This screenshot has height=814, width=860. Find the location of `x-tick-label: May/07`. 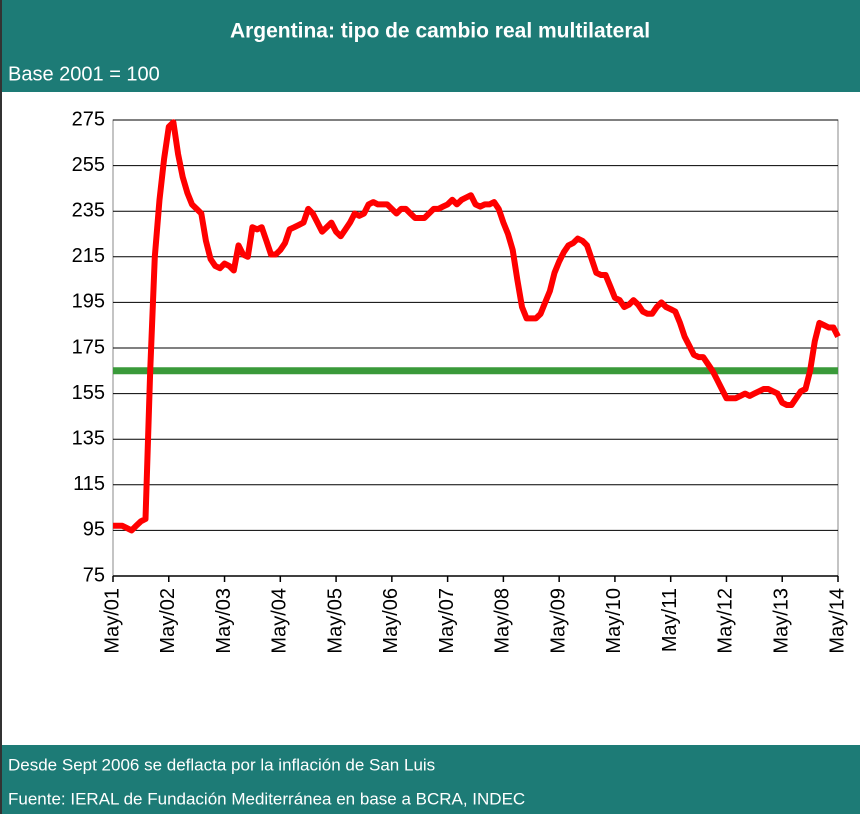

x-tick-label: May/07 is located at coordinates (447, 621).